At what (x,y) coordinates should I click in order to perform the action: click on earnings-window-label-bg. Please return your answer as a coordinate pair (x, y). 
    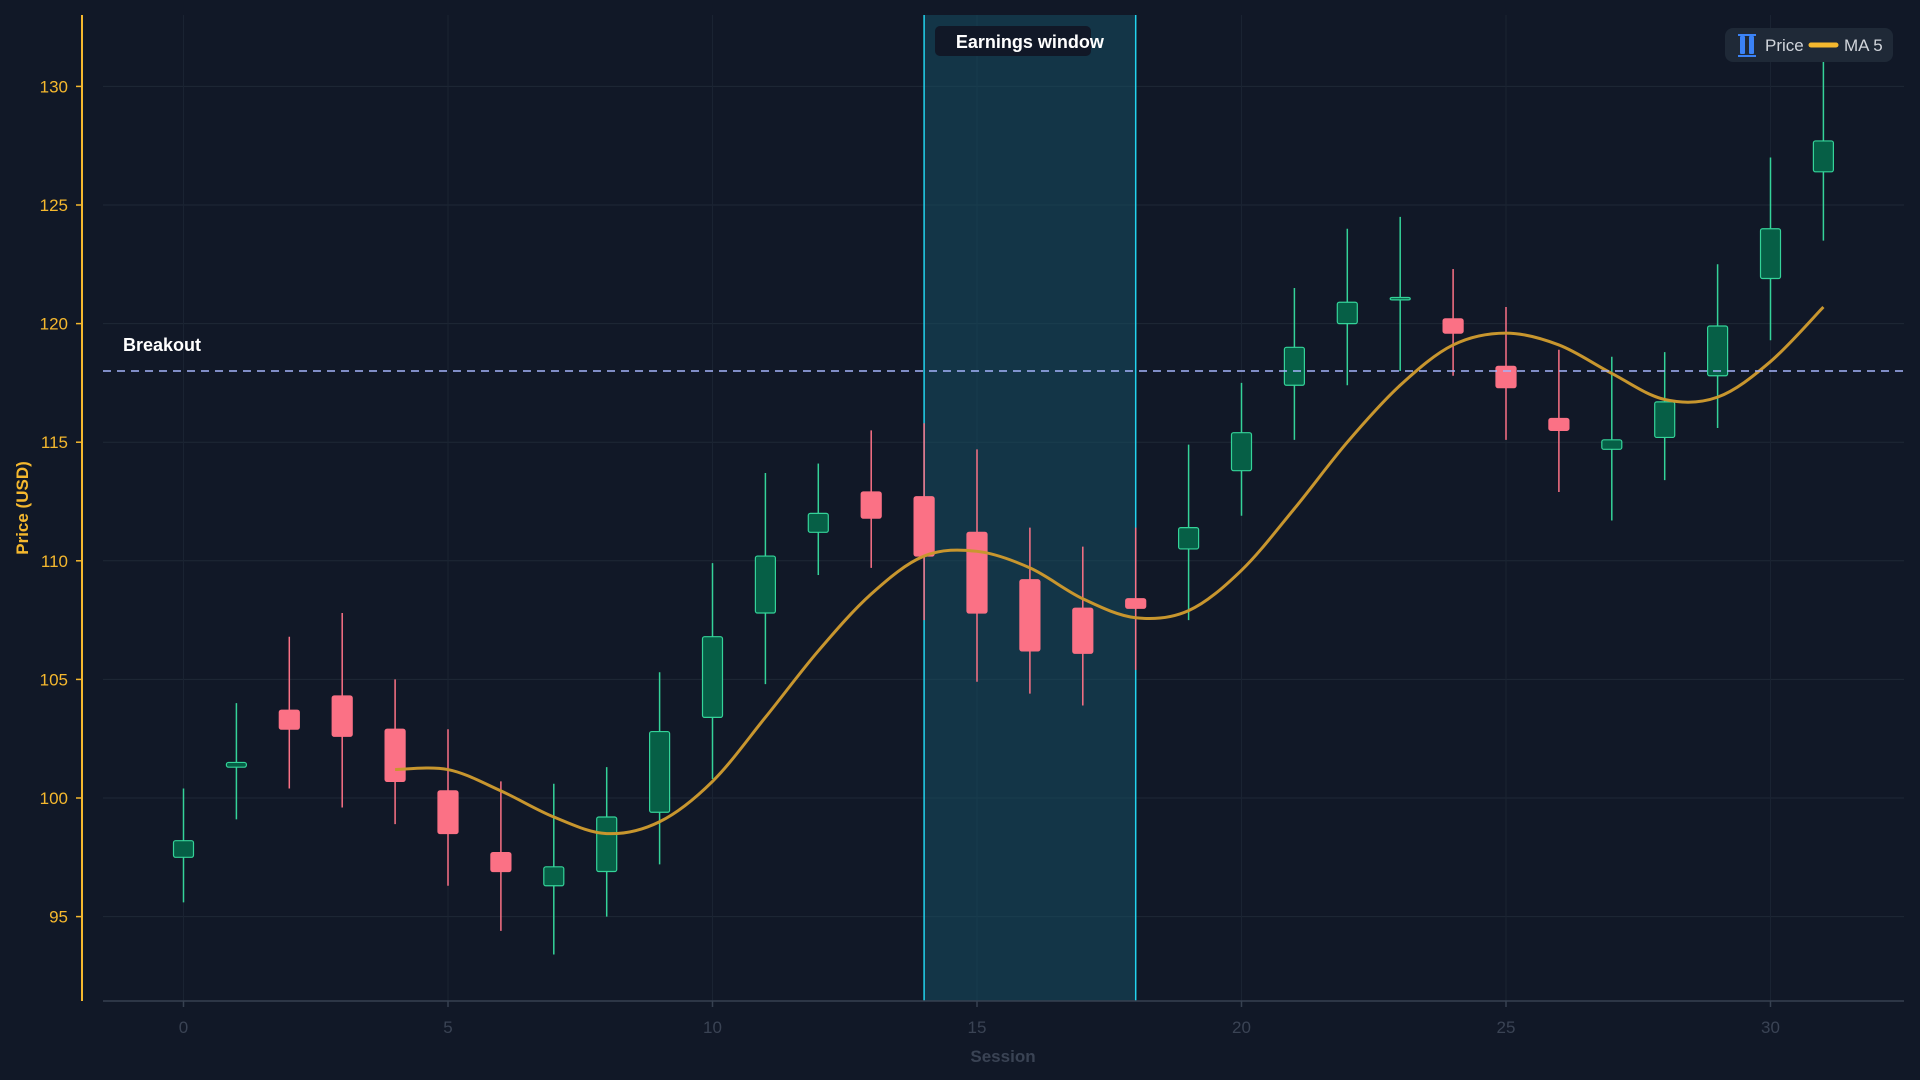
    Looking at the image, I should click on (1013, 41).